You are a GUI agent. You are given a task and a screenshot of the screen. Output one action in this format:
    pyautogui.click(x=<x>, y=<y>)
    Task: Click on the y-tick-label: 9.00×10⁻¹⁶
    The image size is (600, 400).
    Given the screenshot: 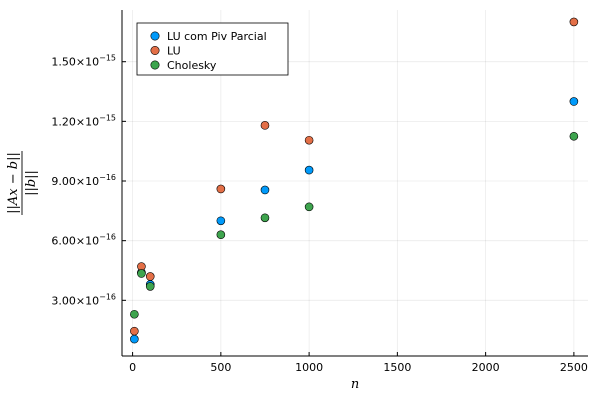 What is the action you would take?
    pyautogui.click(x=83, y=180)
    